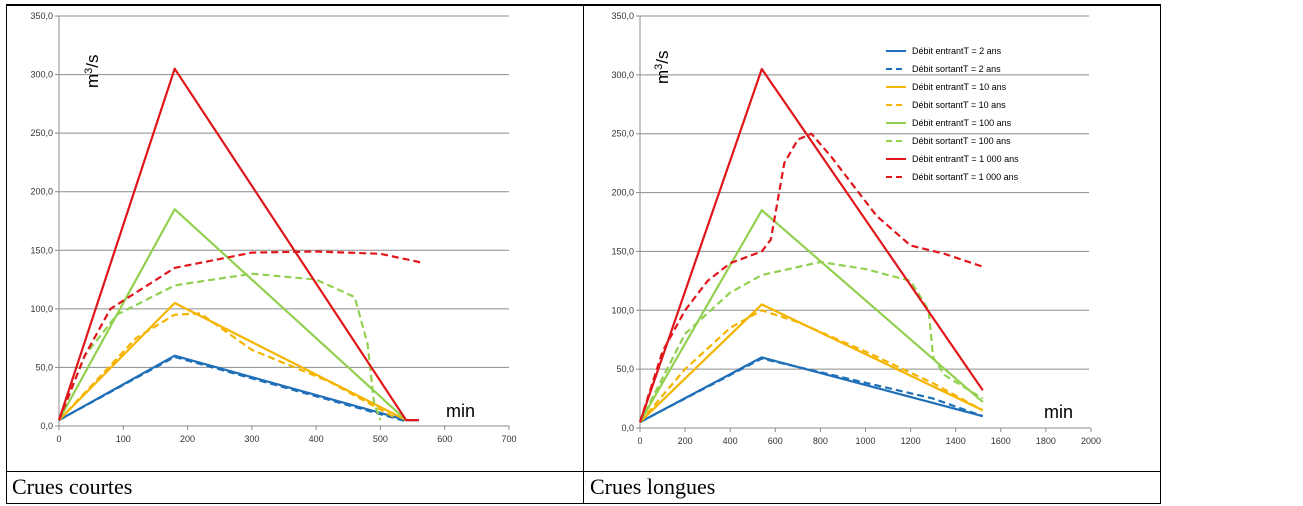 This screenshot has height=506, width=1303. What do you see at coordinates (653, 486) in the screenshot?
I see `caption-crues-longues: Crues longues` at bounding box center [653, 486].